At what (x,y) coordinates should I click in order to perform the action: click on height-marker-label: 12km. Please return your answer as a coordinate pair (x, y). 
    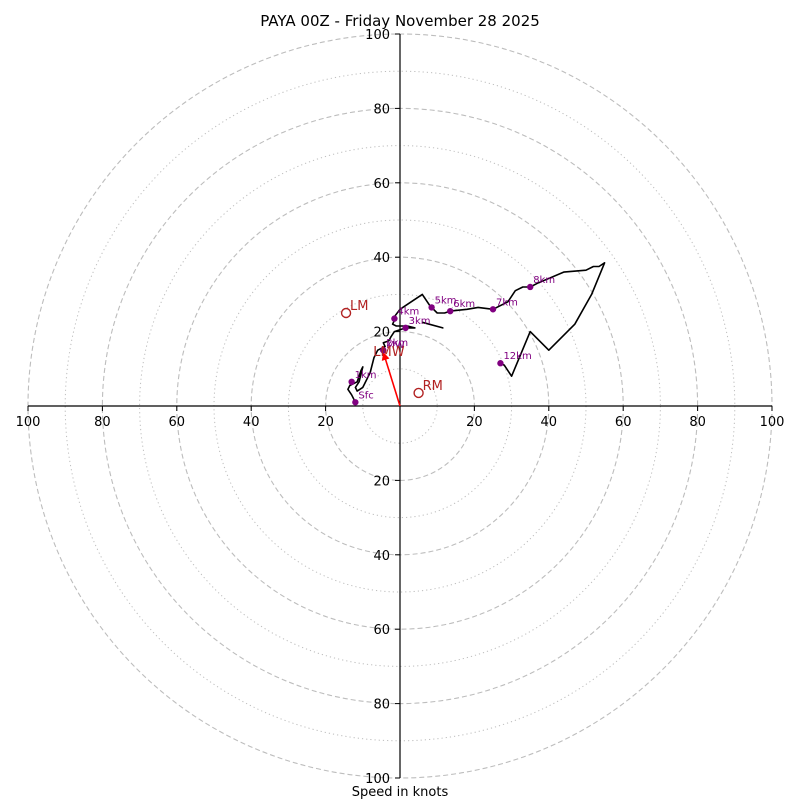
    Looking at the image, I should click on (517, 356).